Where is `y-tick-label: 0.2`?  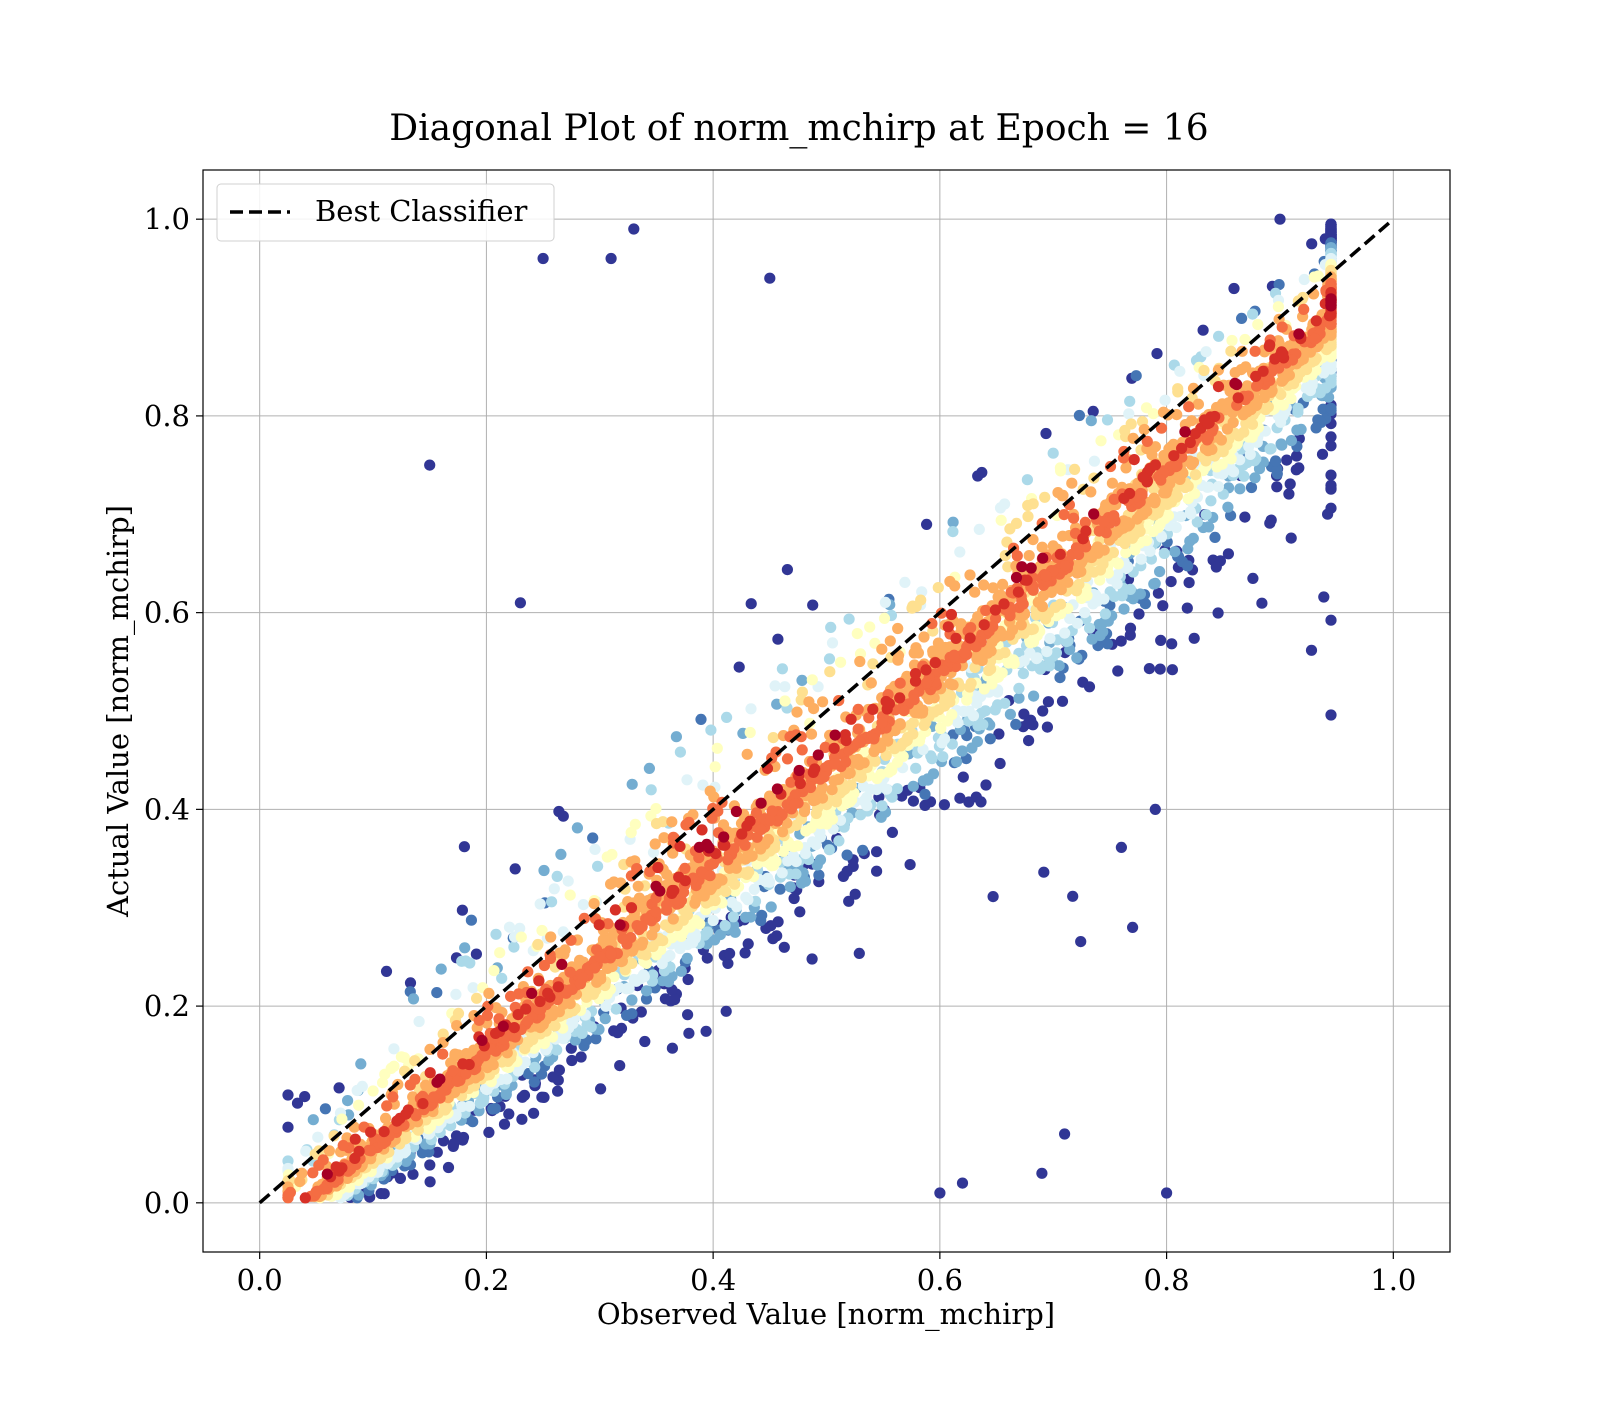
y-tick-label: 0.2 is located at coordinates (167, 1006).